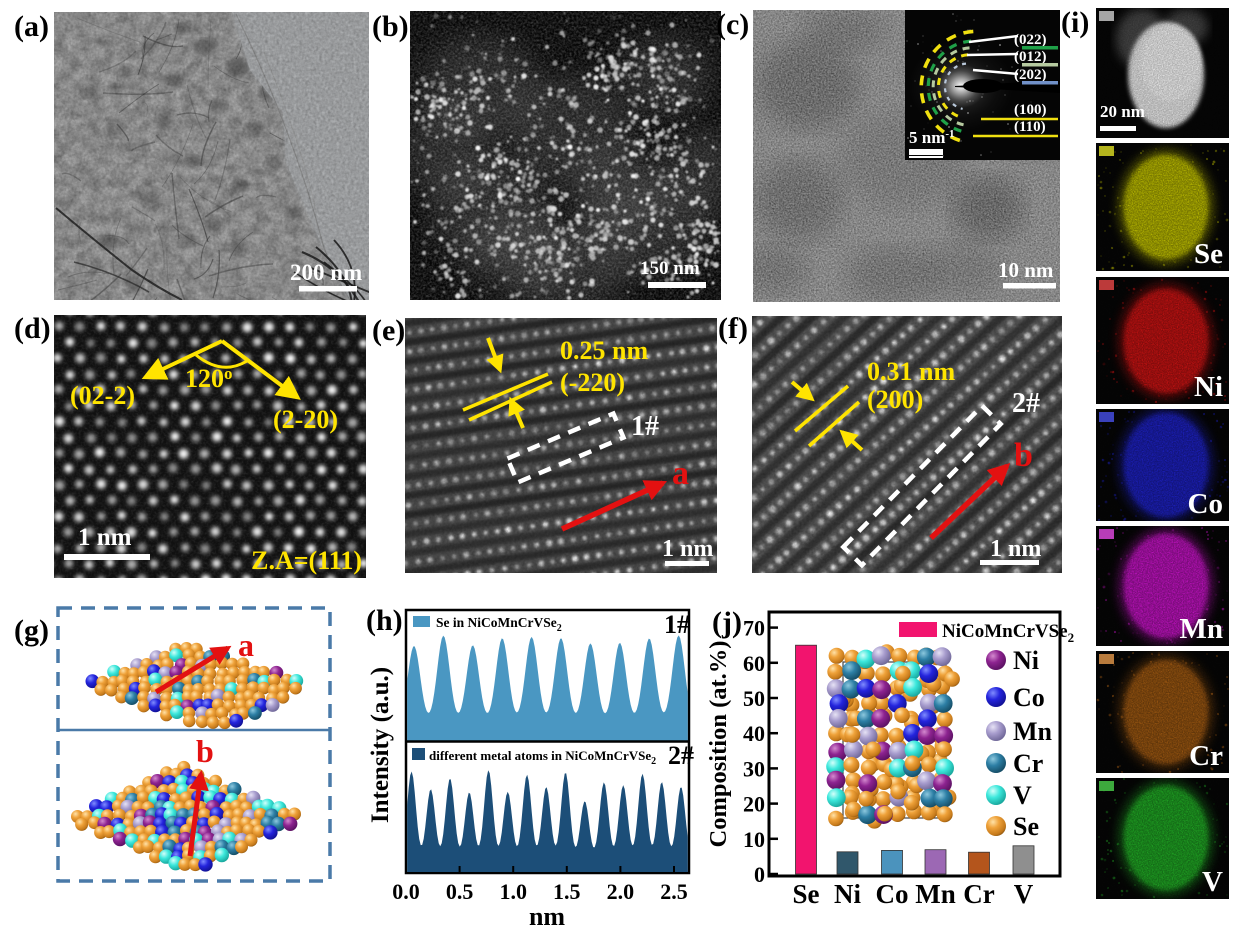  I want to click on svg-text: 2.0, so click(621, 891).